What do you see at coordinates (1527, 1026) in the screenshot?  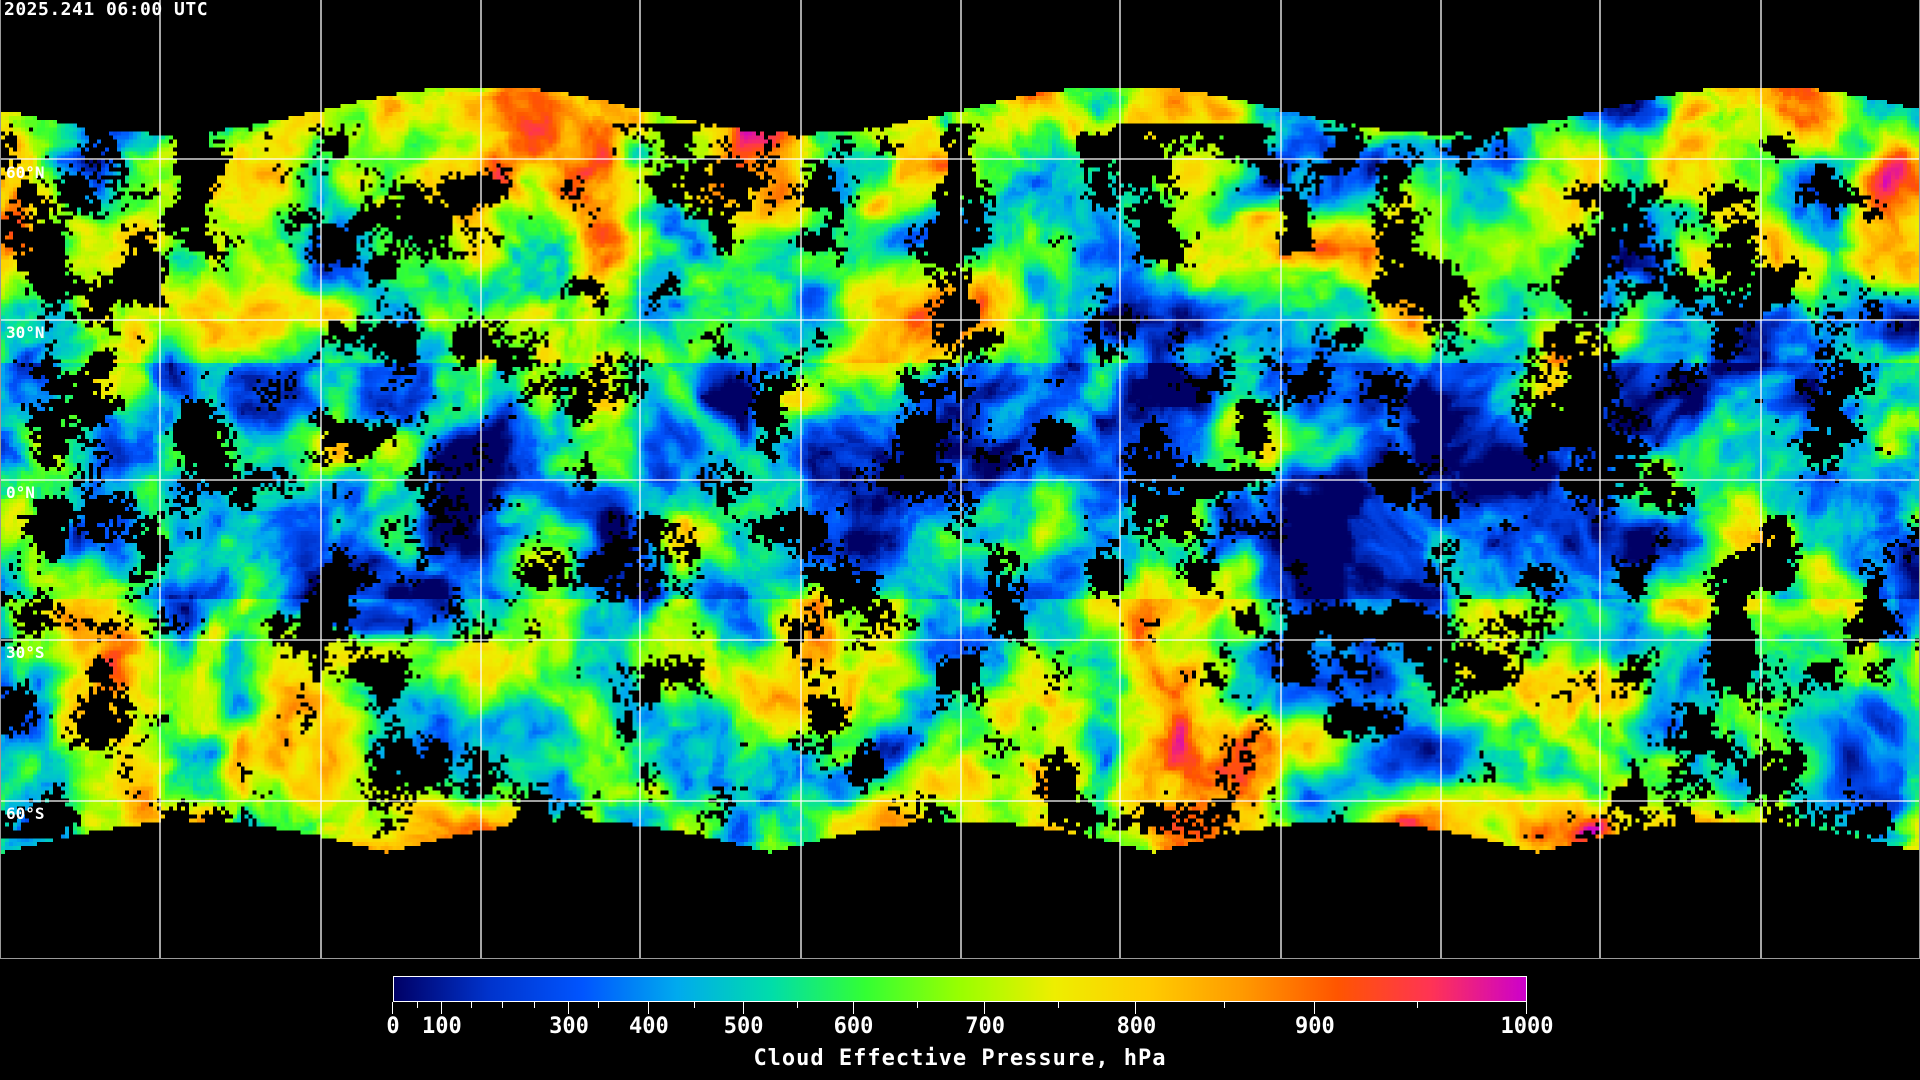 I see `colorbar-tick-label: 1000` at bounding box center [1527, 1026].